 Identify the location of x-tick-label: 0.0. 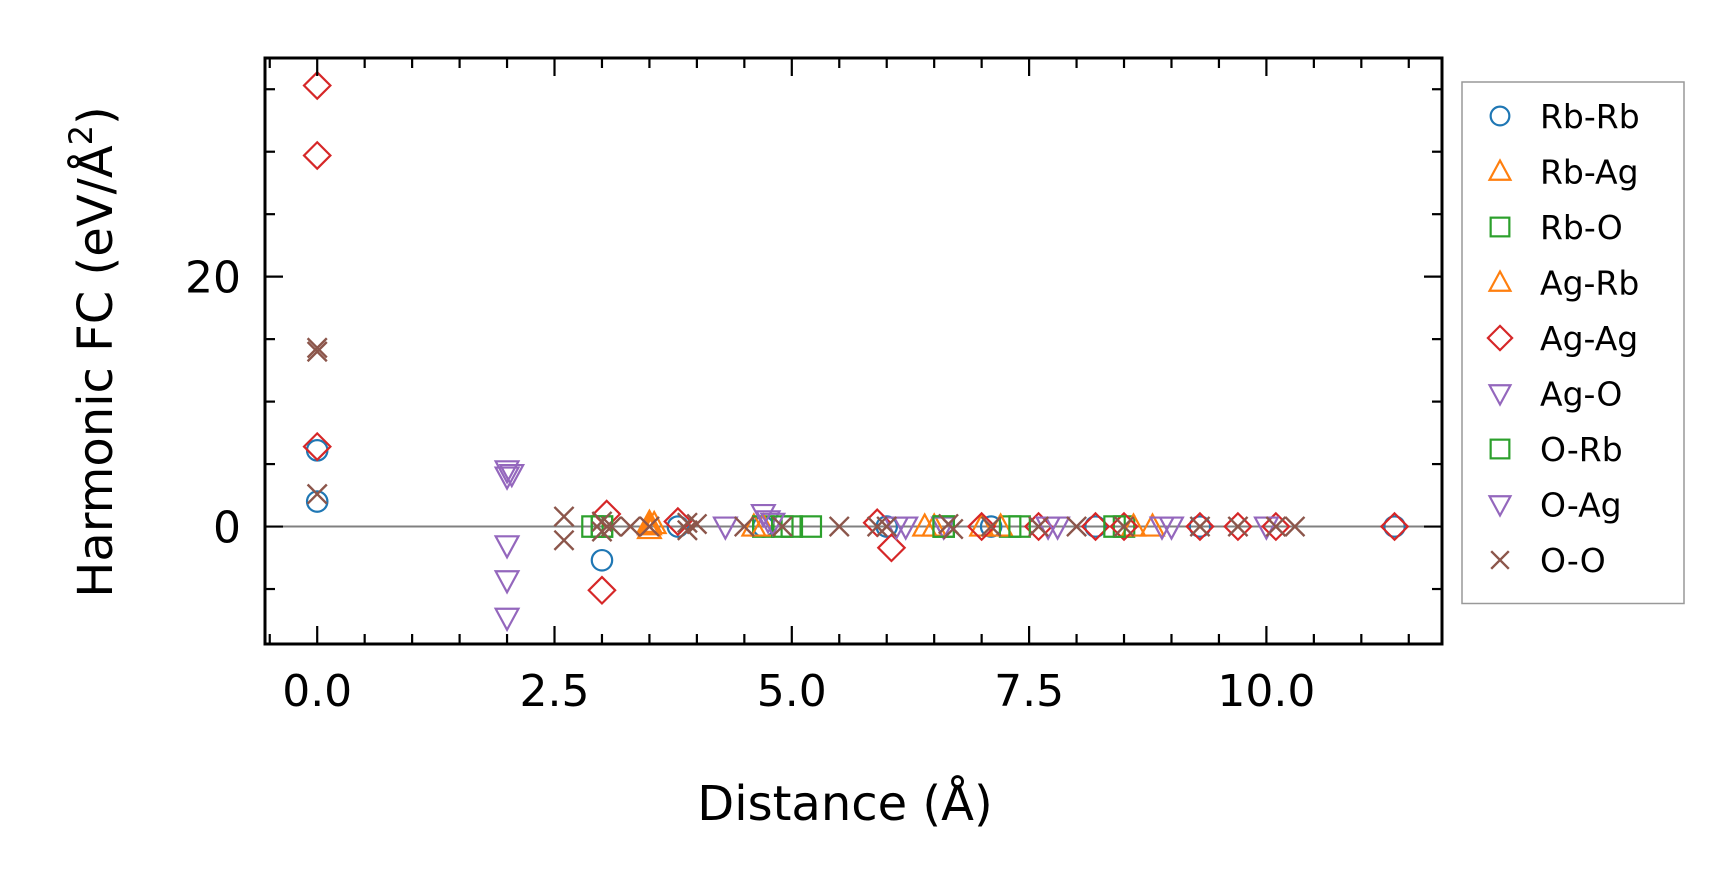
(317, 691).